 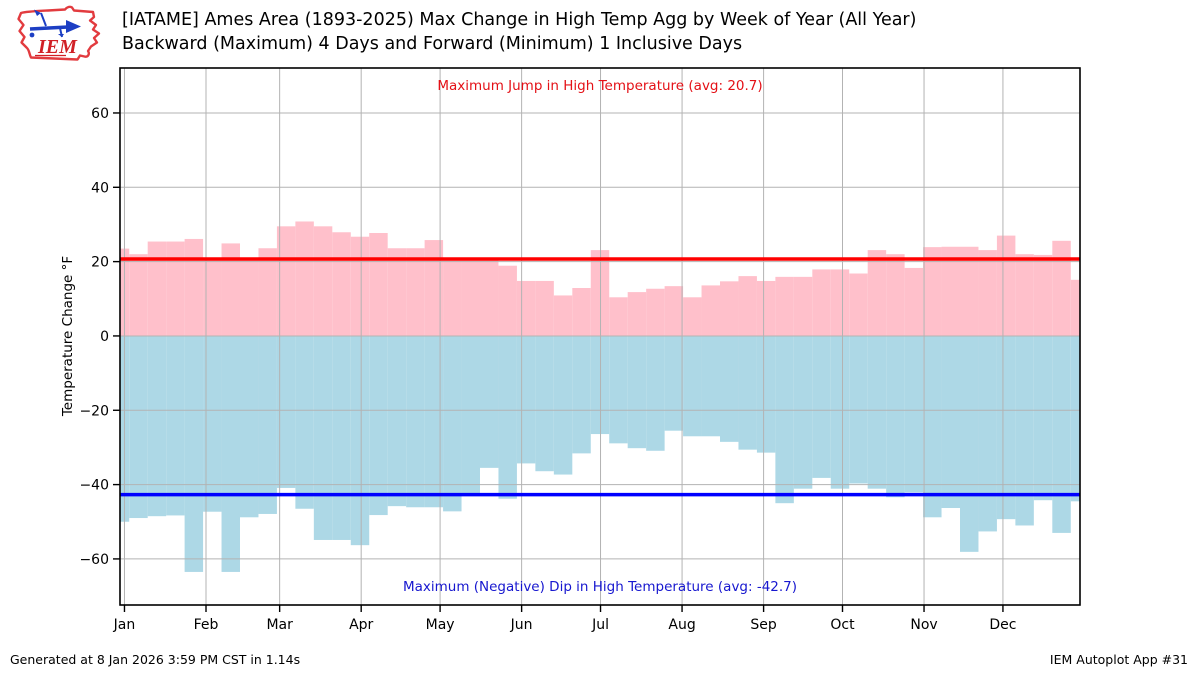 What do you see at coordinates (100, 114) in the screenshot?
I see `y-tick-label-60: 60` at bounding box center [100, 114].